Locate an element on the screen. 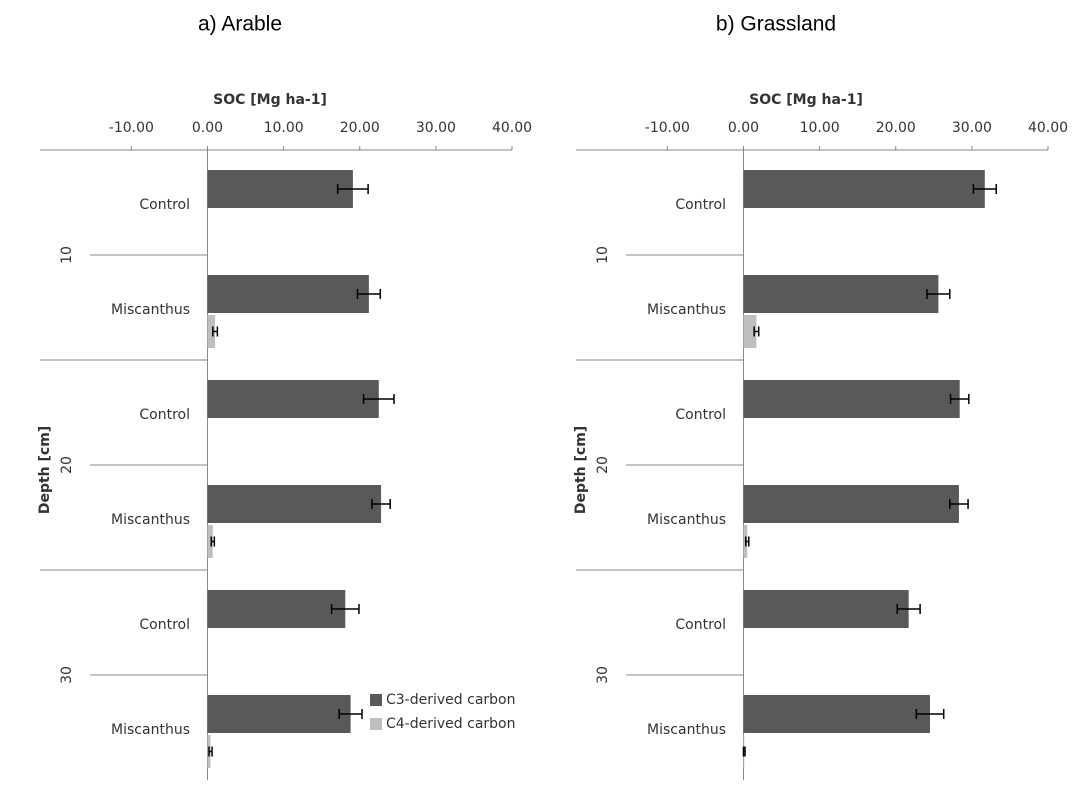  panel-title: a) Arable is located at coordinates (240, 24).